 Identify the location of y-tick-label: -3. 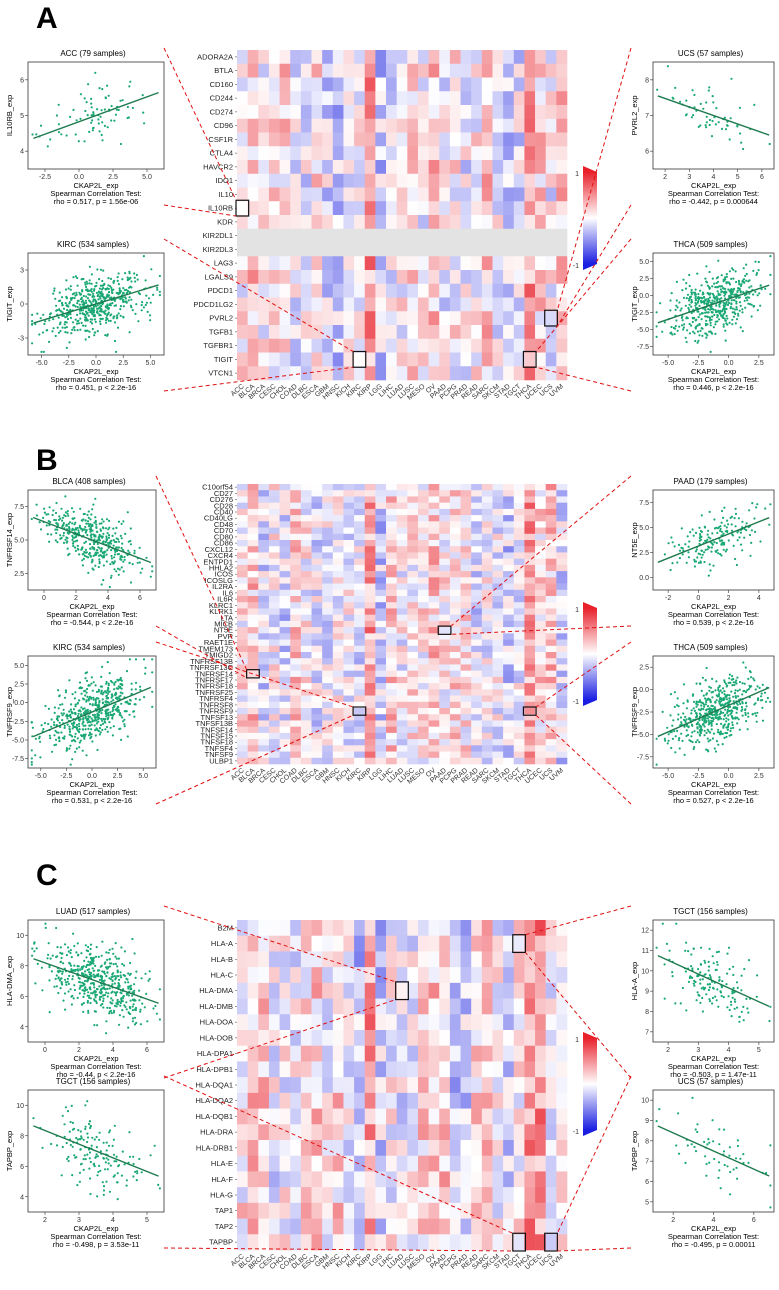
(21, 339).